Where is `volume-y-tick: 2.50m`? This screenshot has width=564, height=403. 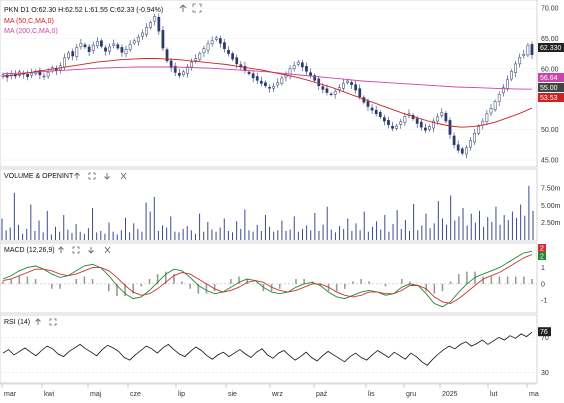 volume-y-tick: 2.50m is located at coordinates (551, 223).